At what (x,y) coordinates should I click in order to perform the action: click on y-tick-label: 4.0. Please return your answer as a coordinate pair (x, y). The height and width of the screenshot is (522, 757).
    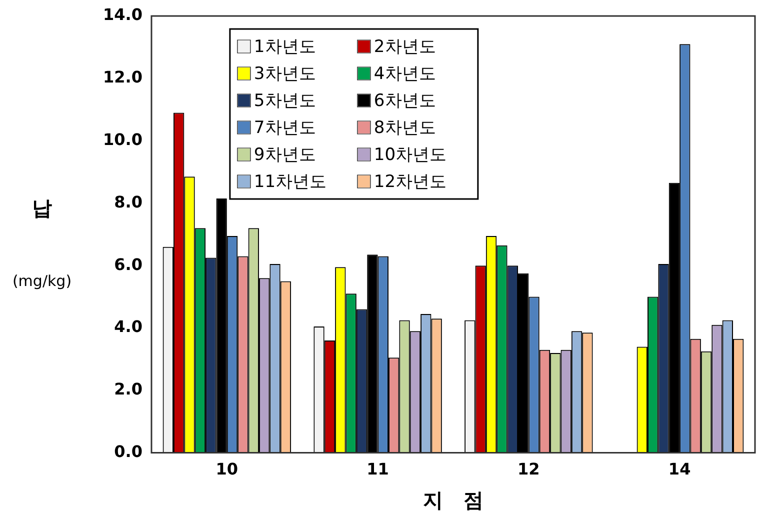
    Looking at the image, I should click on (128, 326).